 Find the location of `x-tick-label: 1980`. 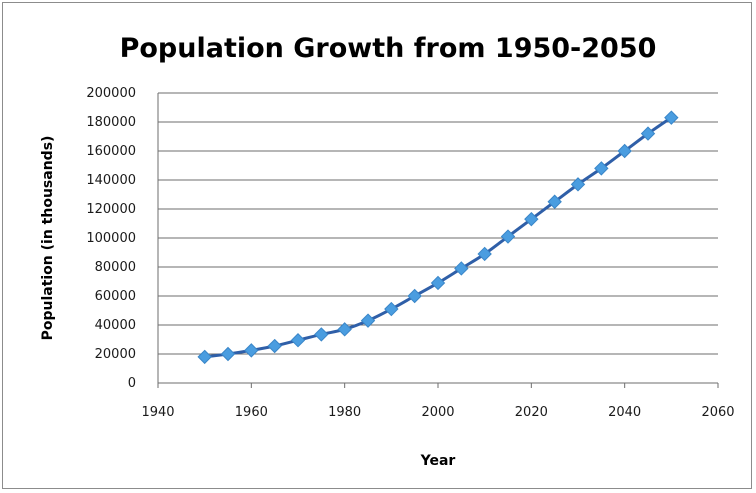

x-tick-label: 1980 is located at coordinates (344, 412).